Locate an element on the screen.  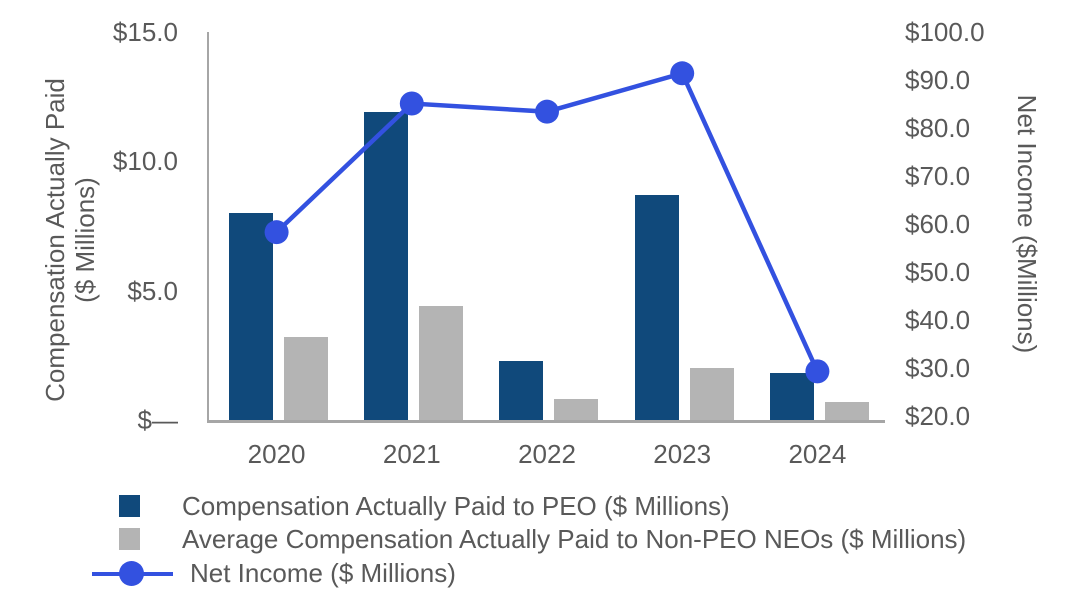
y-axis-line is located at coordinates (208, 227).